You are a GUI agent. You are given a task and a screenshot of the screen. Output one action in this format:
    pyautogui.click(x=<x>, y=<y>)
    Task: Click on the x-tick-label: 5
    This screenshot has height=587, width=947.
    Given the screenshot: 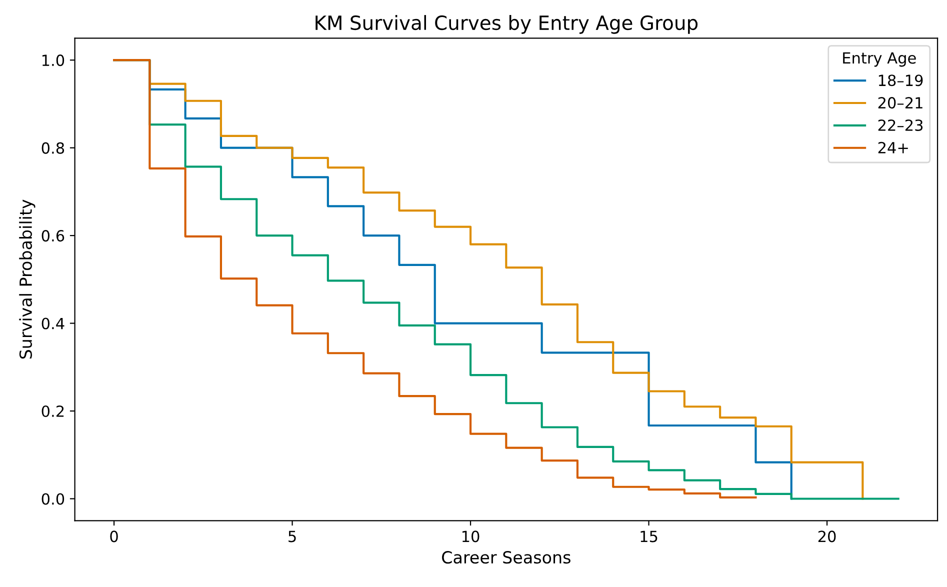 What is the action you would take?
    pyautogui.click(x=292, y=536)
    